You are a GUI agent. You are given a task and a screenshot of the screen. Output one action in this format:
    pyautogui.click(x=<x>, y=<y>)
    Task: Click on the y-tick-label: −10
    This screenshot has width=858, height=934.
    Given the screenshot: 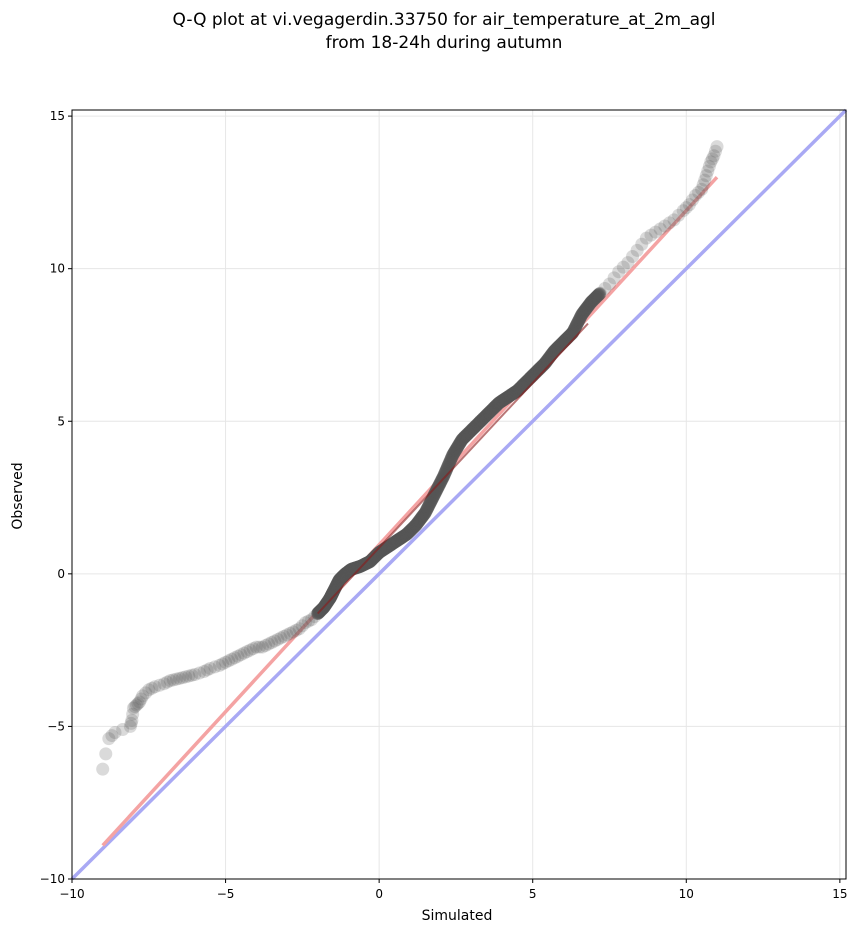 What is the action you would take?
    pyautogui.click(x=52, y=879)
    